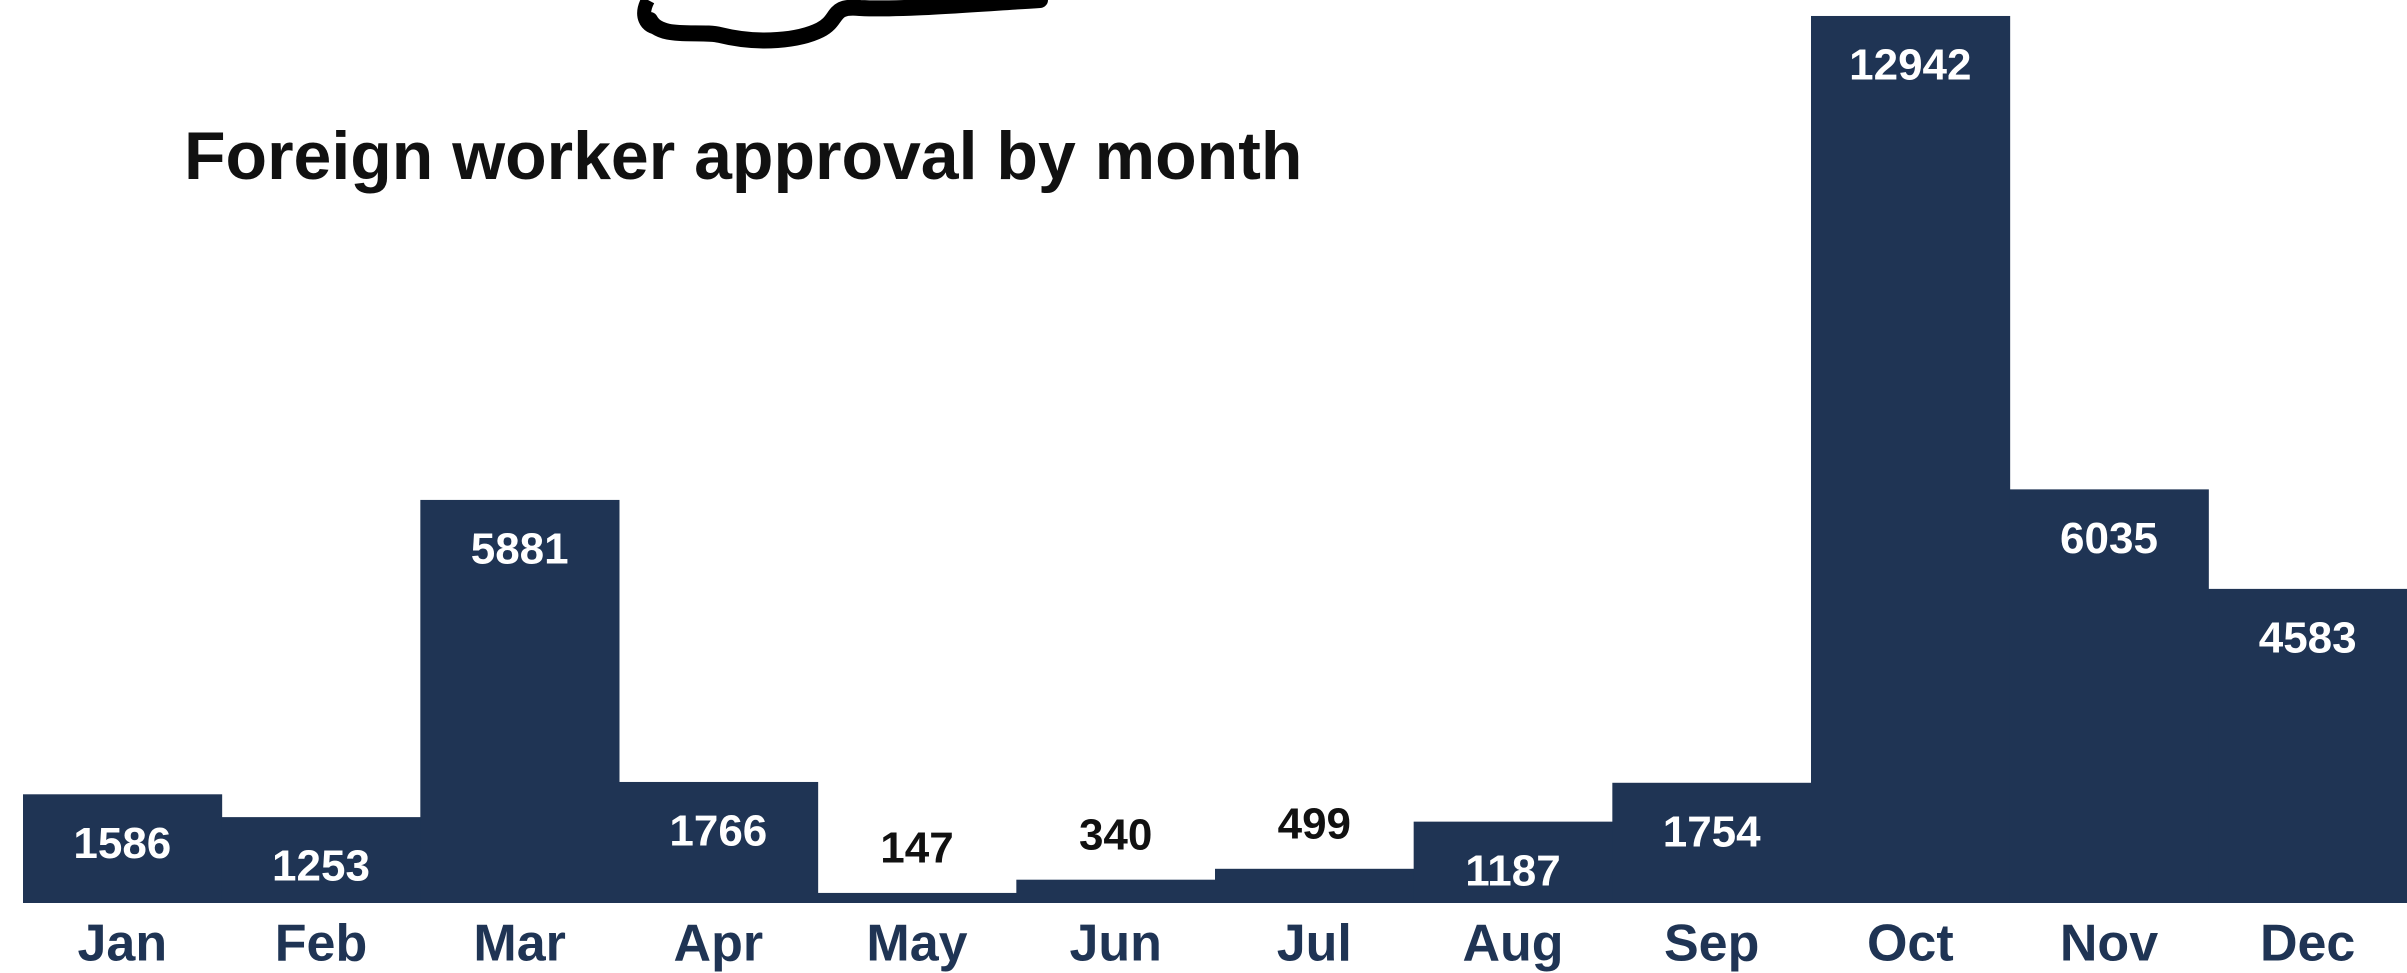  What do you see at coordinates (1910, 65) in the screenshot?
I see `value-label: 12942` at bounding box center [1910, 65].